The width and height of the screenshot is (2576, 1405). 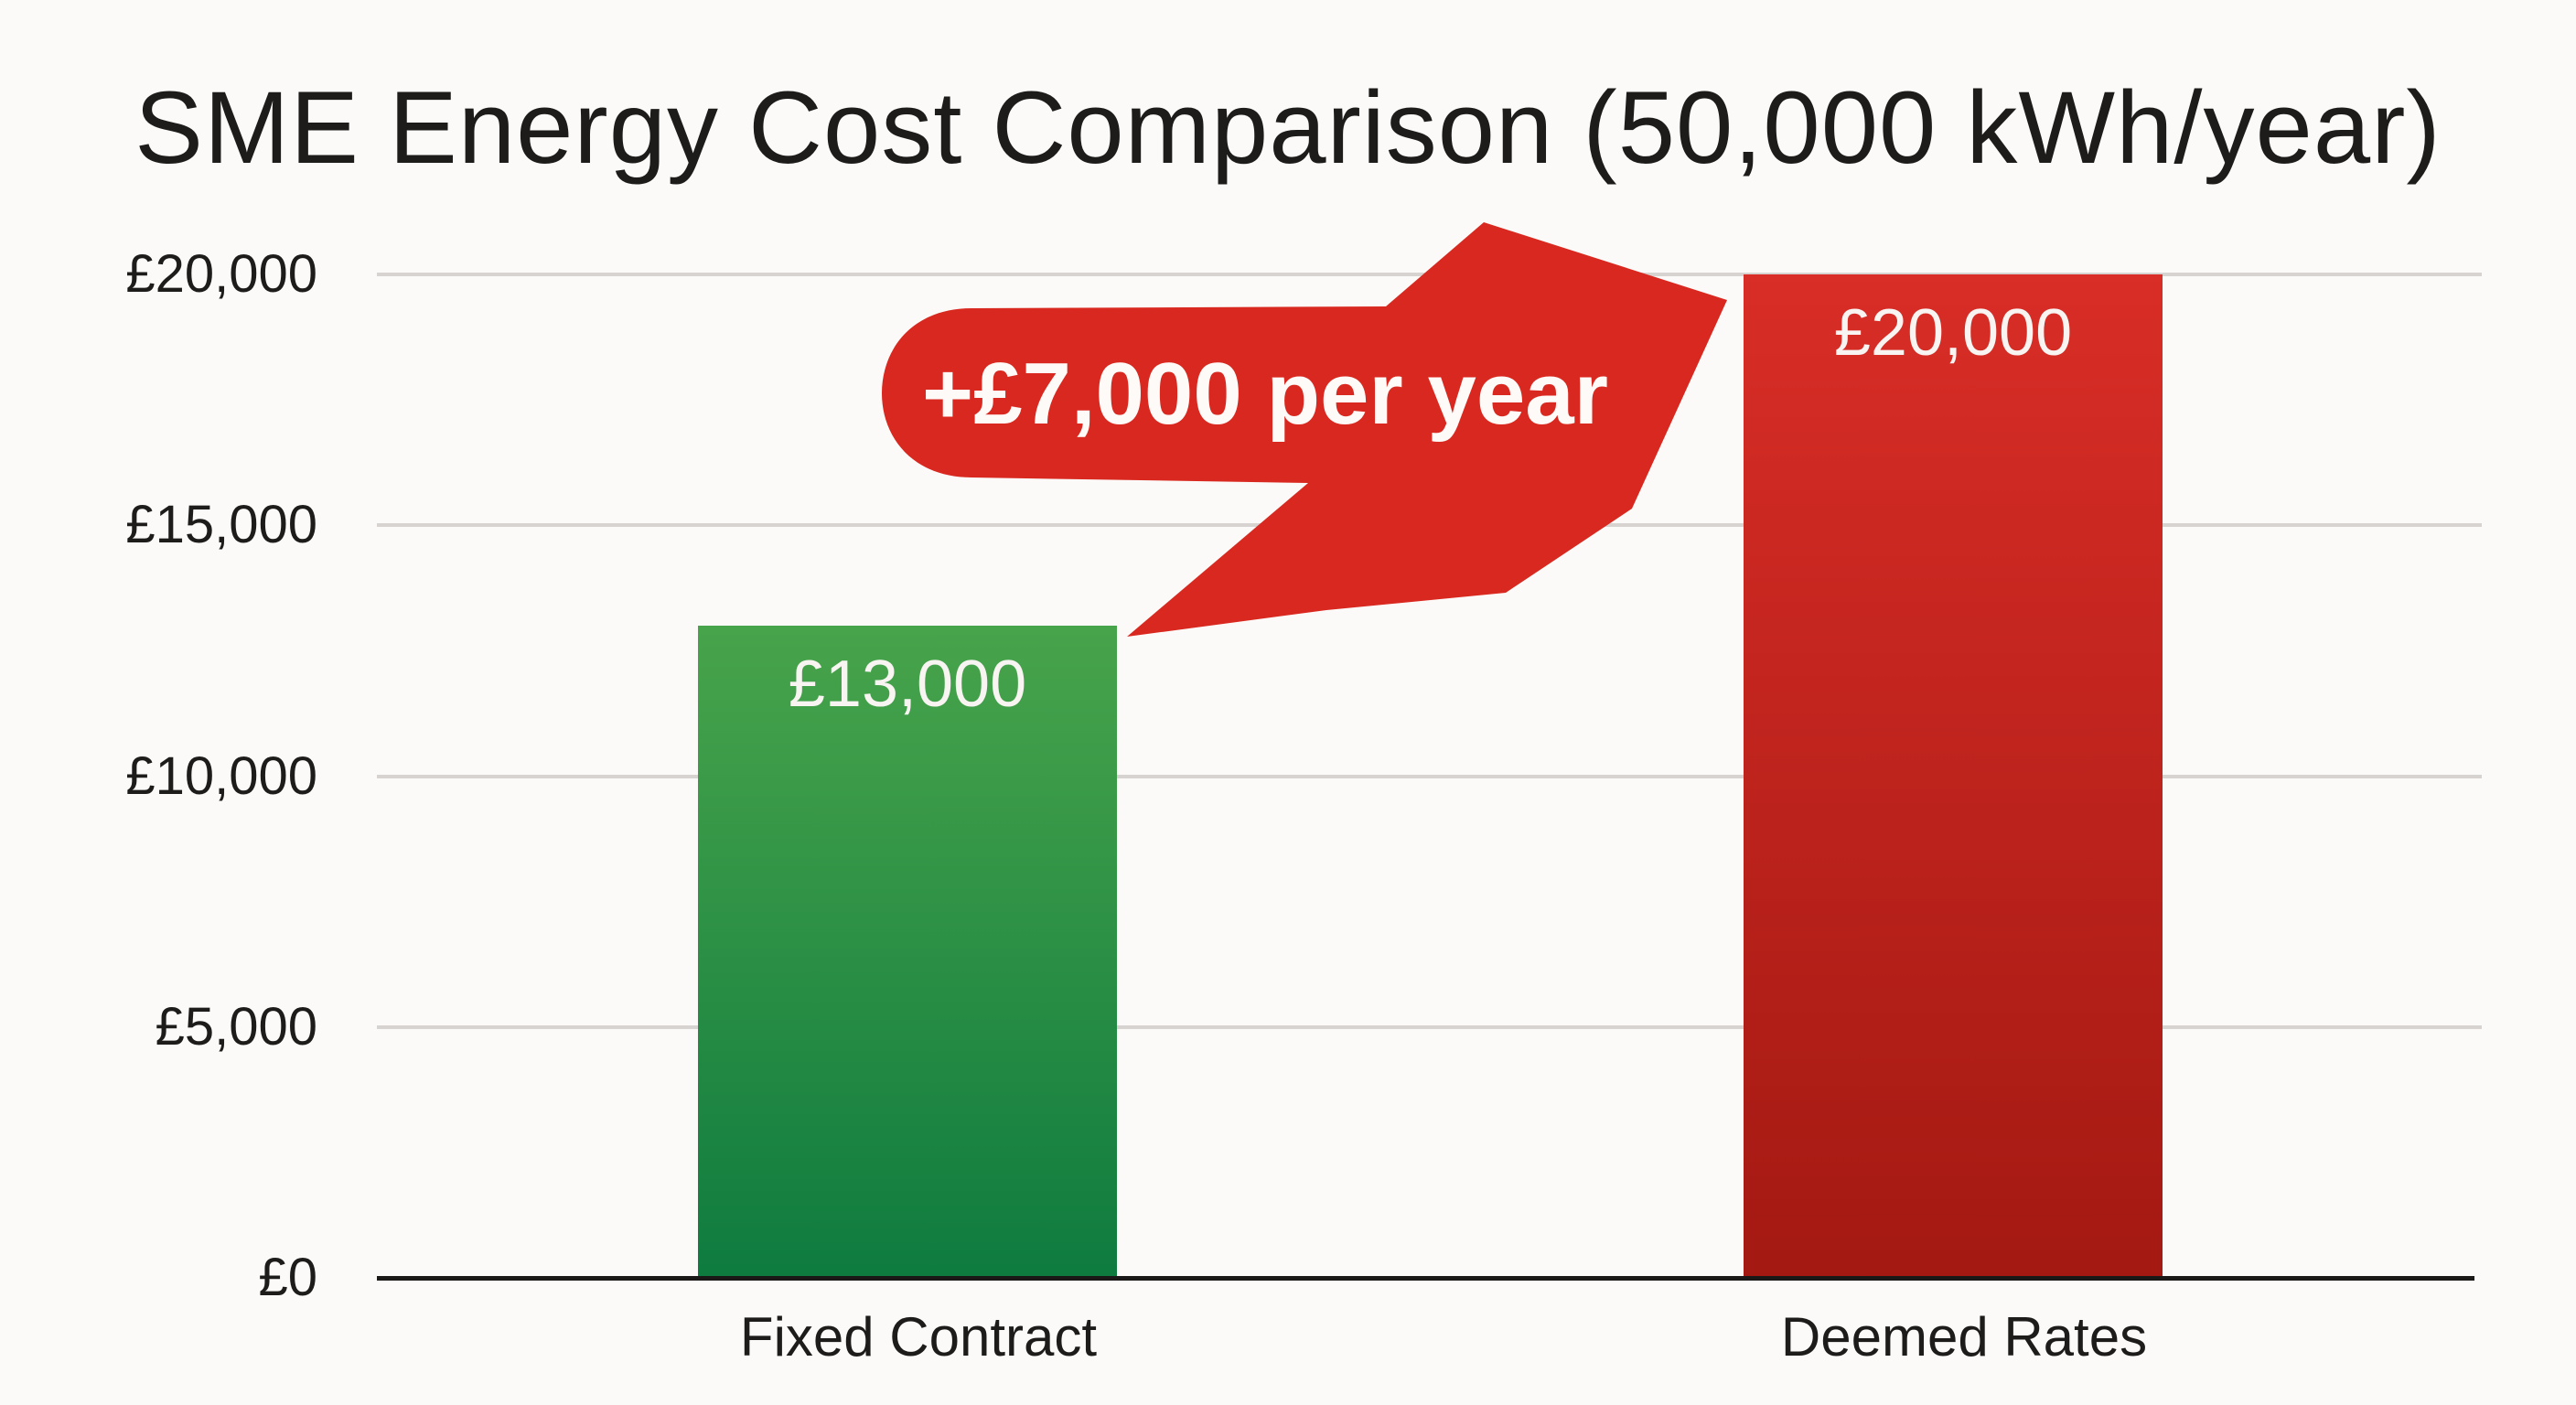 I want to click on y-axis-tick-label: £10,000, so click(x=221, y=776).